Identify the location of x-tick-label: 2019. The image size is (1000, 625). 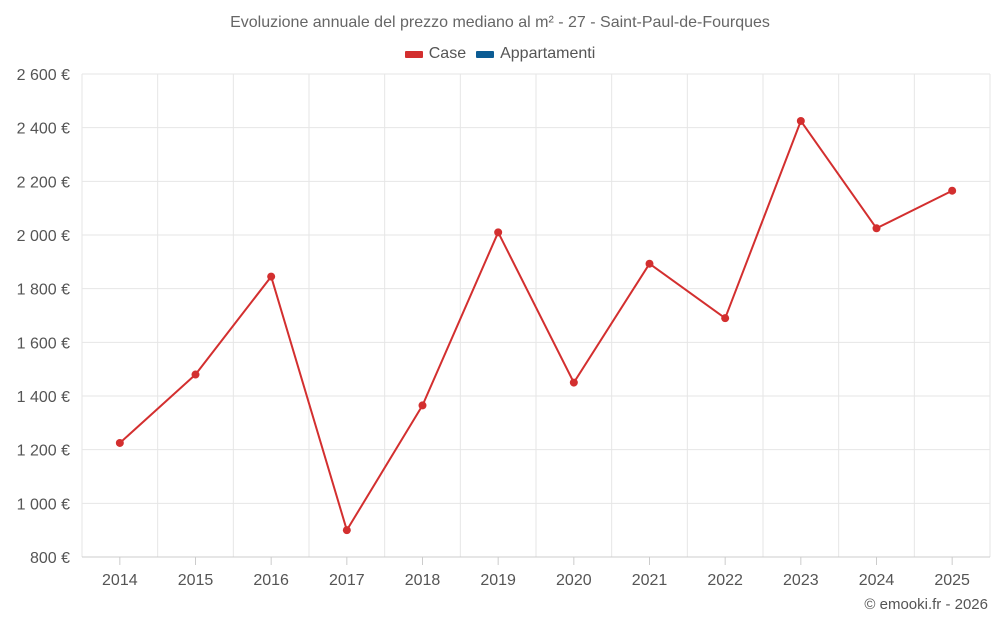
(498, 580).